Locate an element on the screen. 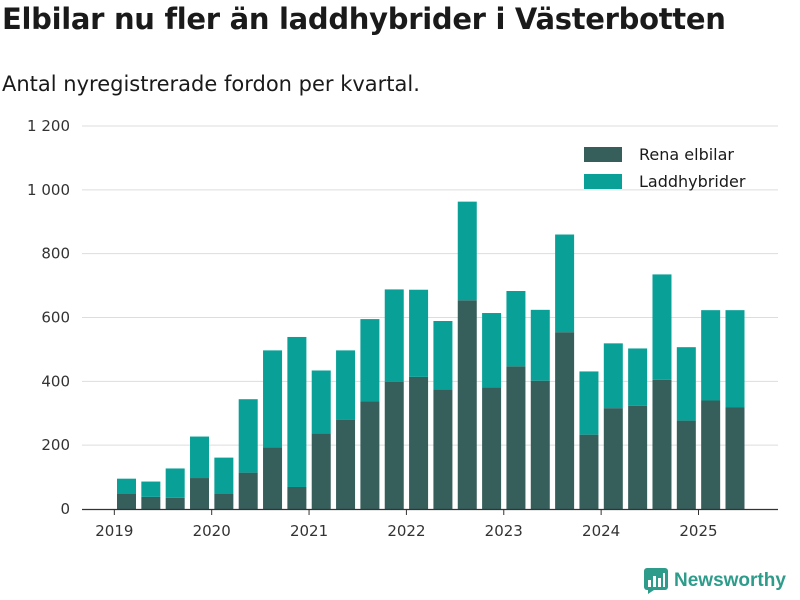 The image size is (800, 600). bar-chart-logo-icon is located at coordinates (656, 581).